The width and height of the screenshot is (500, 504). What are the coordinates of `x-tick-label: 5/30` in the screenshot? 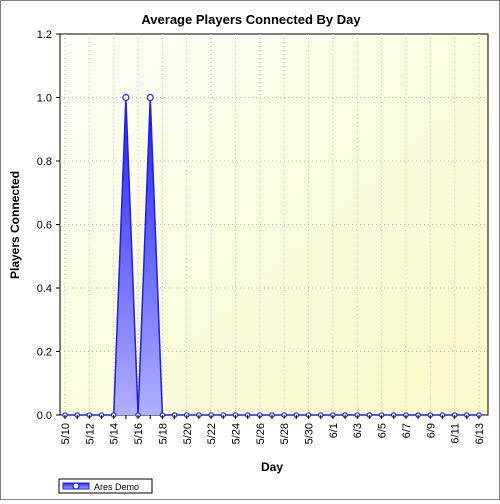 It's located at (310, 433).